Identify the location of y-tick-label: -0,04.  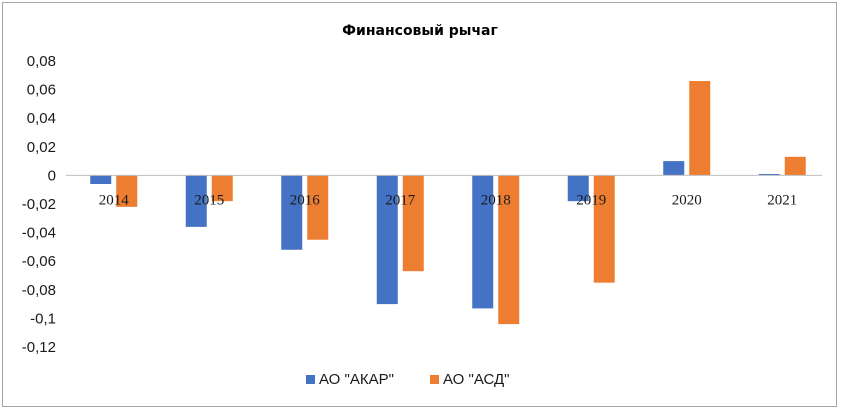
(39, 233).